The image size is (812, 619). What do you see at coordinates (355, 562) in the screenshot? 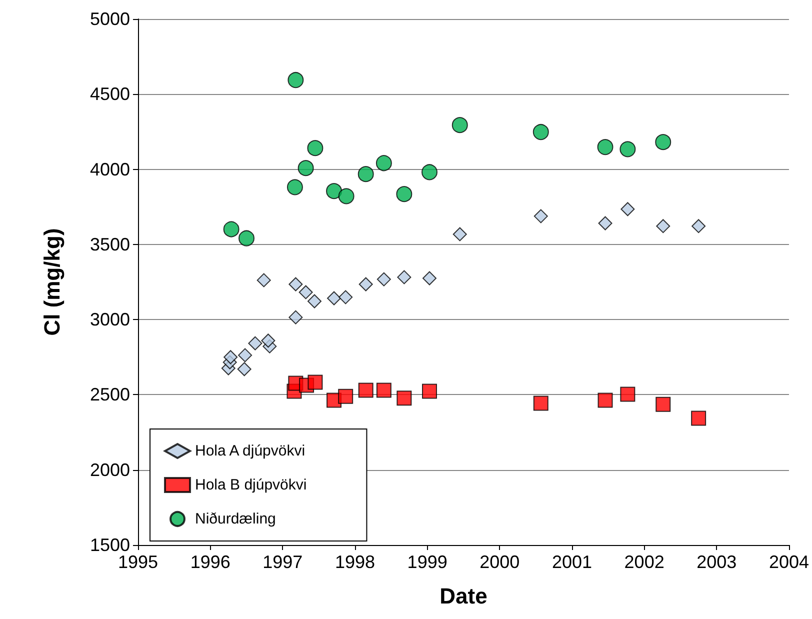
I see `x-tick-label: 1998` at bounding box center [355, 562].